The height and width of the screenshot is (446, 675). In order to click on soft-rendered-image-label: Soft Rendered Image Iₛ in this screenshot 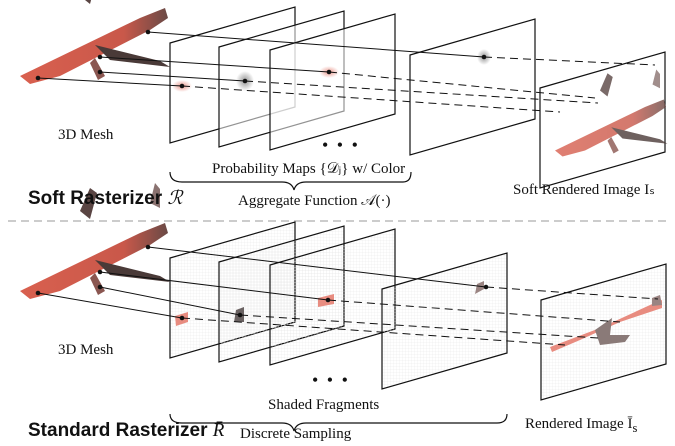, I will do `click(584, 190)`.